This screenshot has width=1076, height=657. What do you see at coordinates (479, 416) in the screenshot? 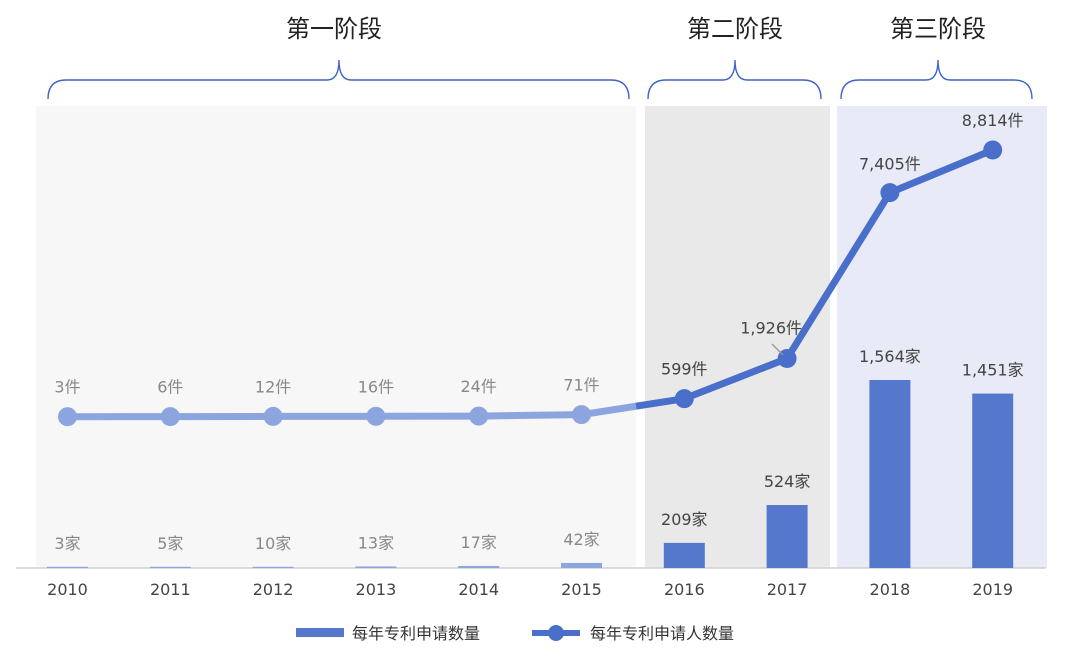
I see `line-point-2014` at bounding box center [479, 416].